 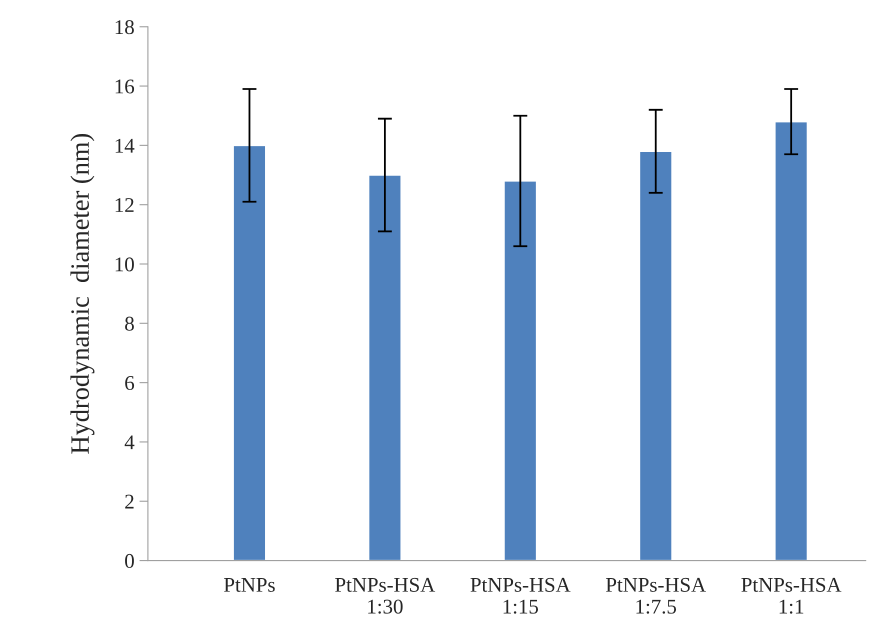 I want to click on x-tick-label: PtNPs, so click(x=249, y=585).